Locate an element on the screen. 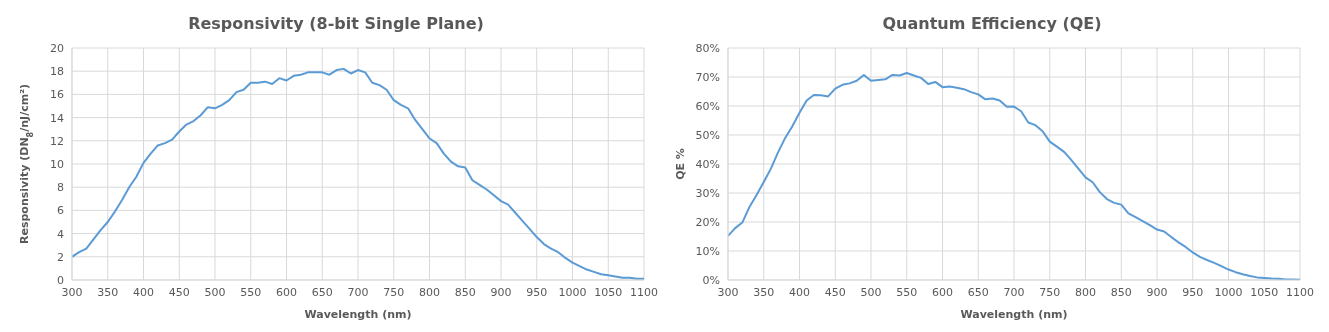 This screenshot has width=1329, height=332. y-tick-label: 10% is located at coordinates (707, 251).